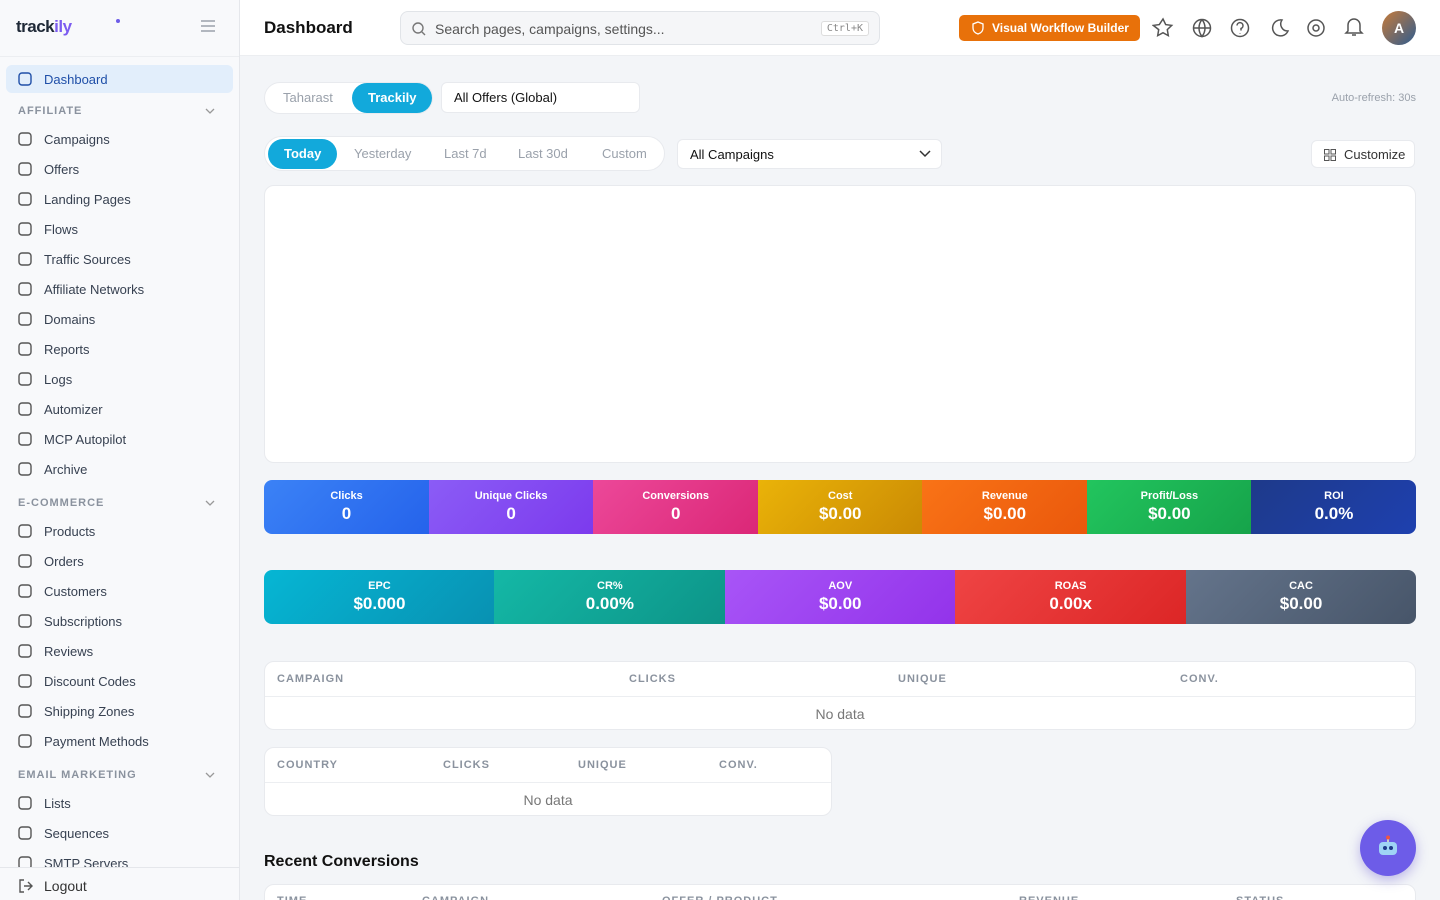  Describe the element at coordinates (119, 561) in the screenshot. I see `nav-item: Orders` at that location.